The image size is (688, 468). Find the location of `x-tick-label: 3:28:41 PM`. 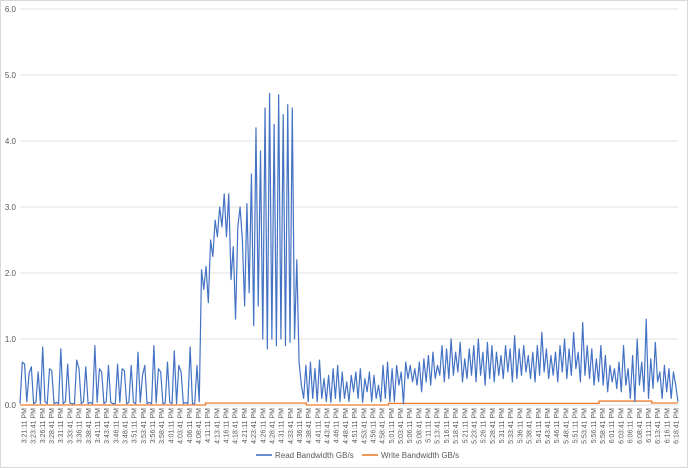

x-tick-label: 3:28:41 PM is located at coordinates (52, 426).